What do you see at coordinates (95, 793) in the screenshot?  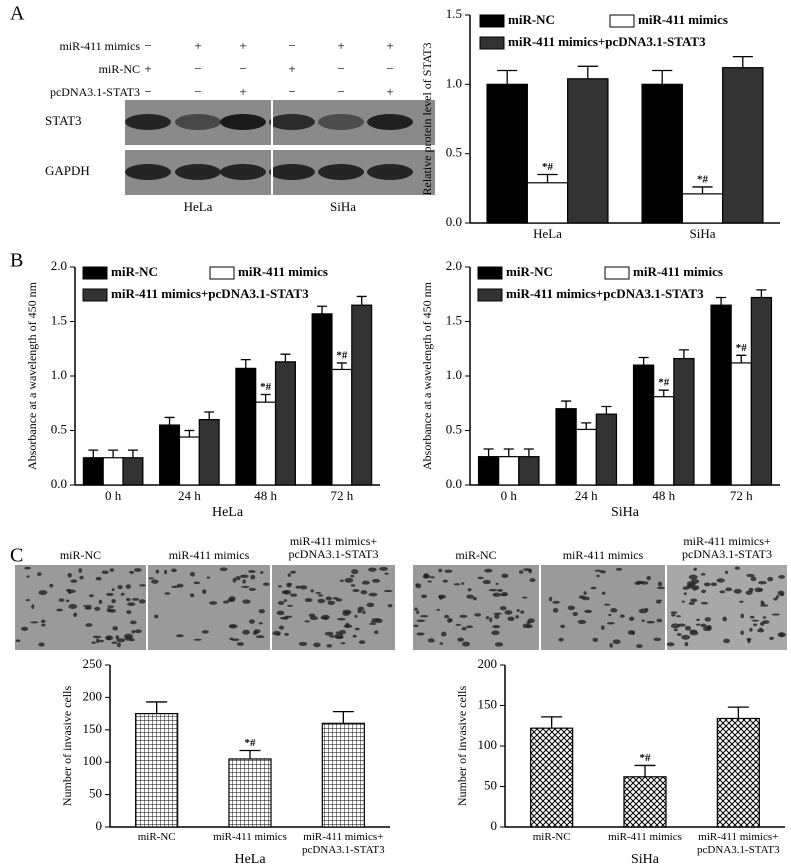 I see `y-tick-label: 50` at bounding box center [95, 793].